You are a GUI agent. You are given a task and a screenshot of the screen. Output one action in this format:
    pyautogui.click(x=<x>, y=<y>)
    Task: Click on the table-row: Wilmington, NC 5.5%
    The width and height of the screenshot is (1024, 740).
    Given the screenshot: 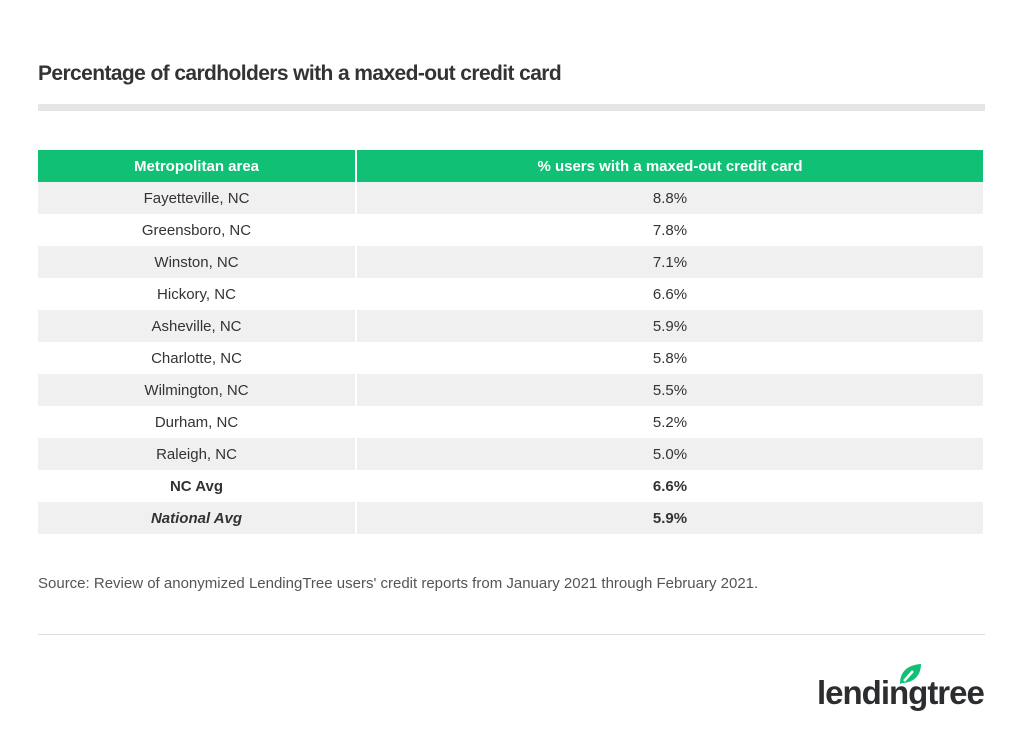 What is the action you would take?
    pyautogui.click(x=510, y=390)
    